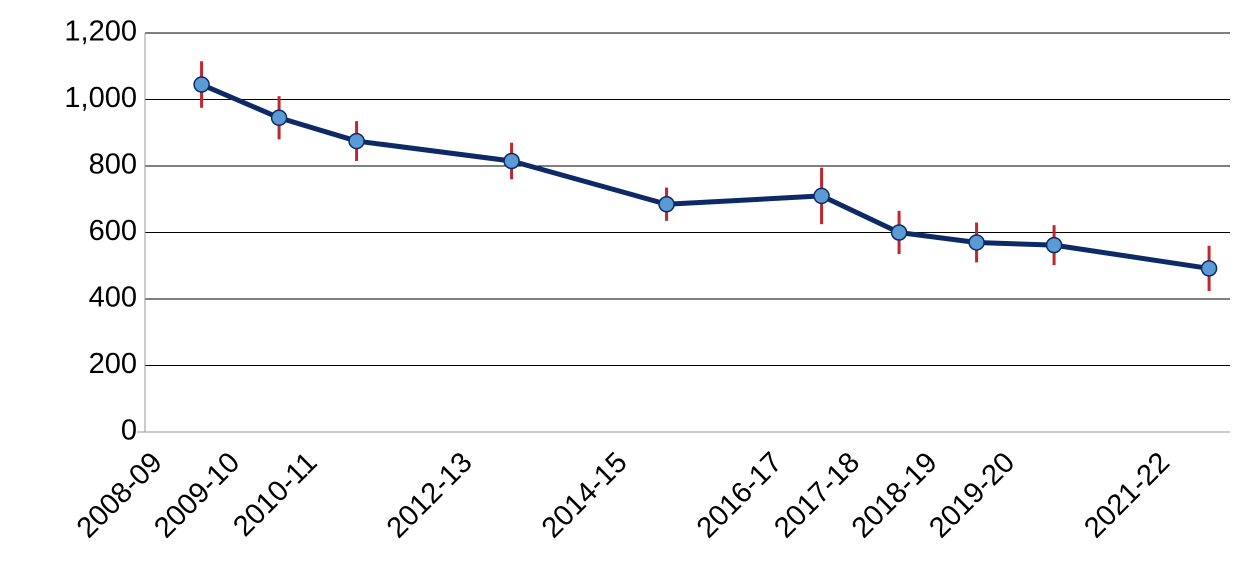  Describe the element at coordinates (100, 98) in the screenshot. I see `y-tick-label: 1,000` at that location.